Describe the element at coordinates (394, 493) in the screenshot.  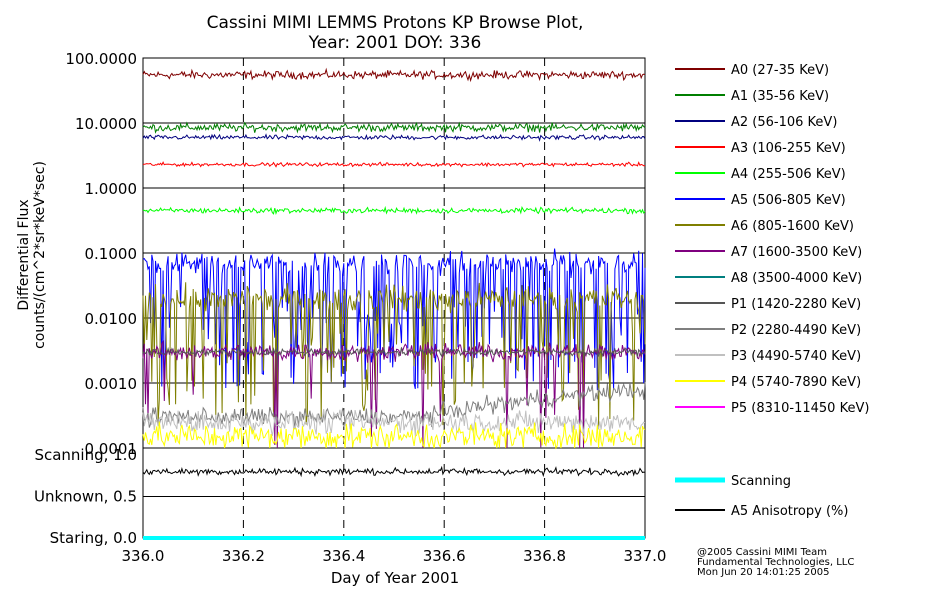
I see `lower-panel-frame` at that location.